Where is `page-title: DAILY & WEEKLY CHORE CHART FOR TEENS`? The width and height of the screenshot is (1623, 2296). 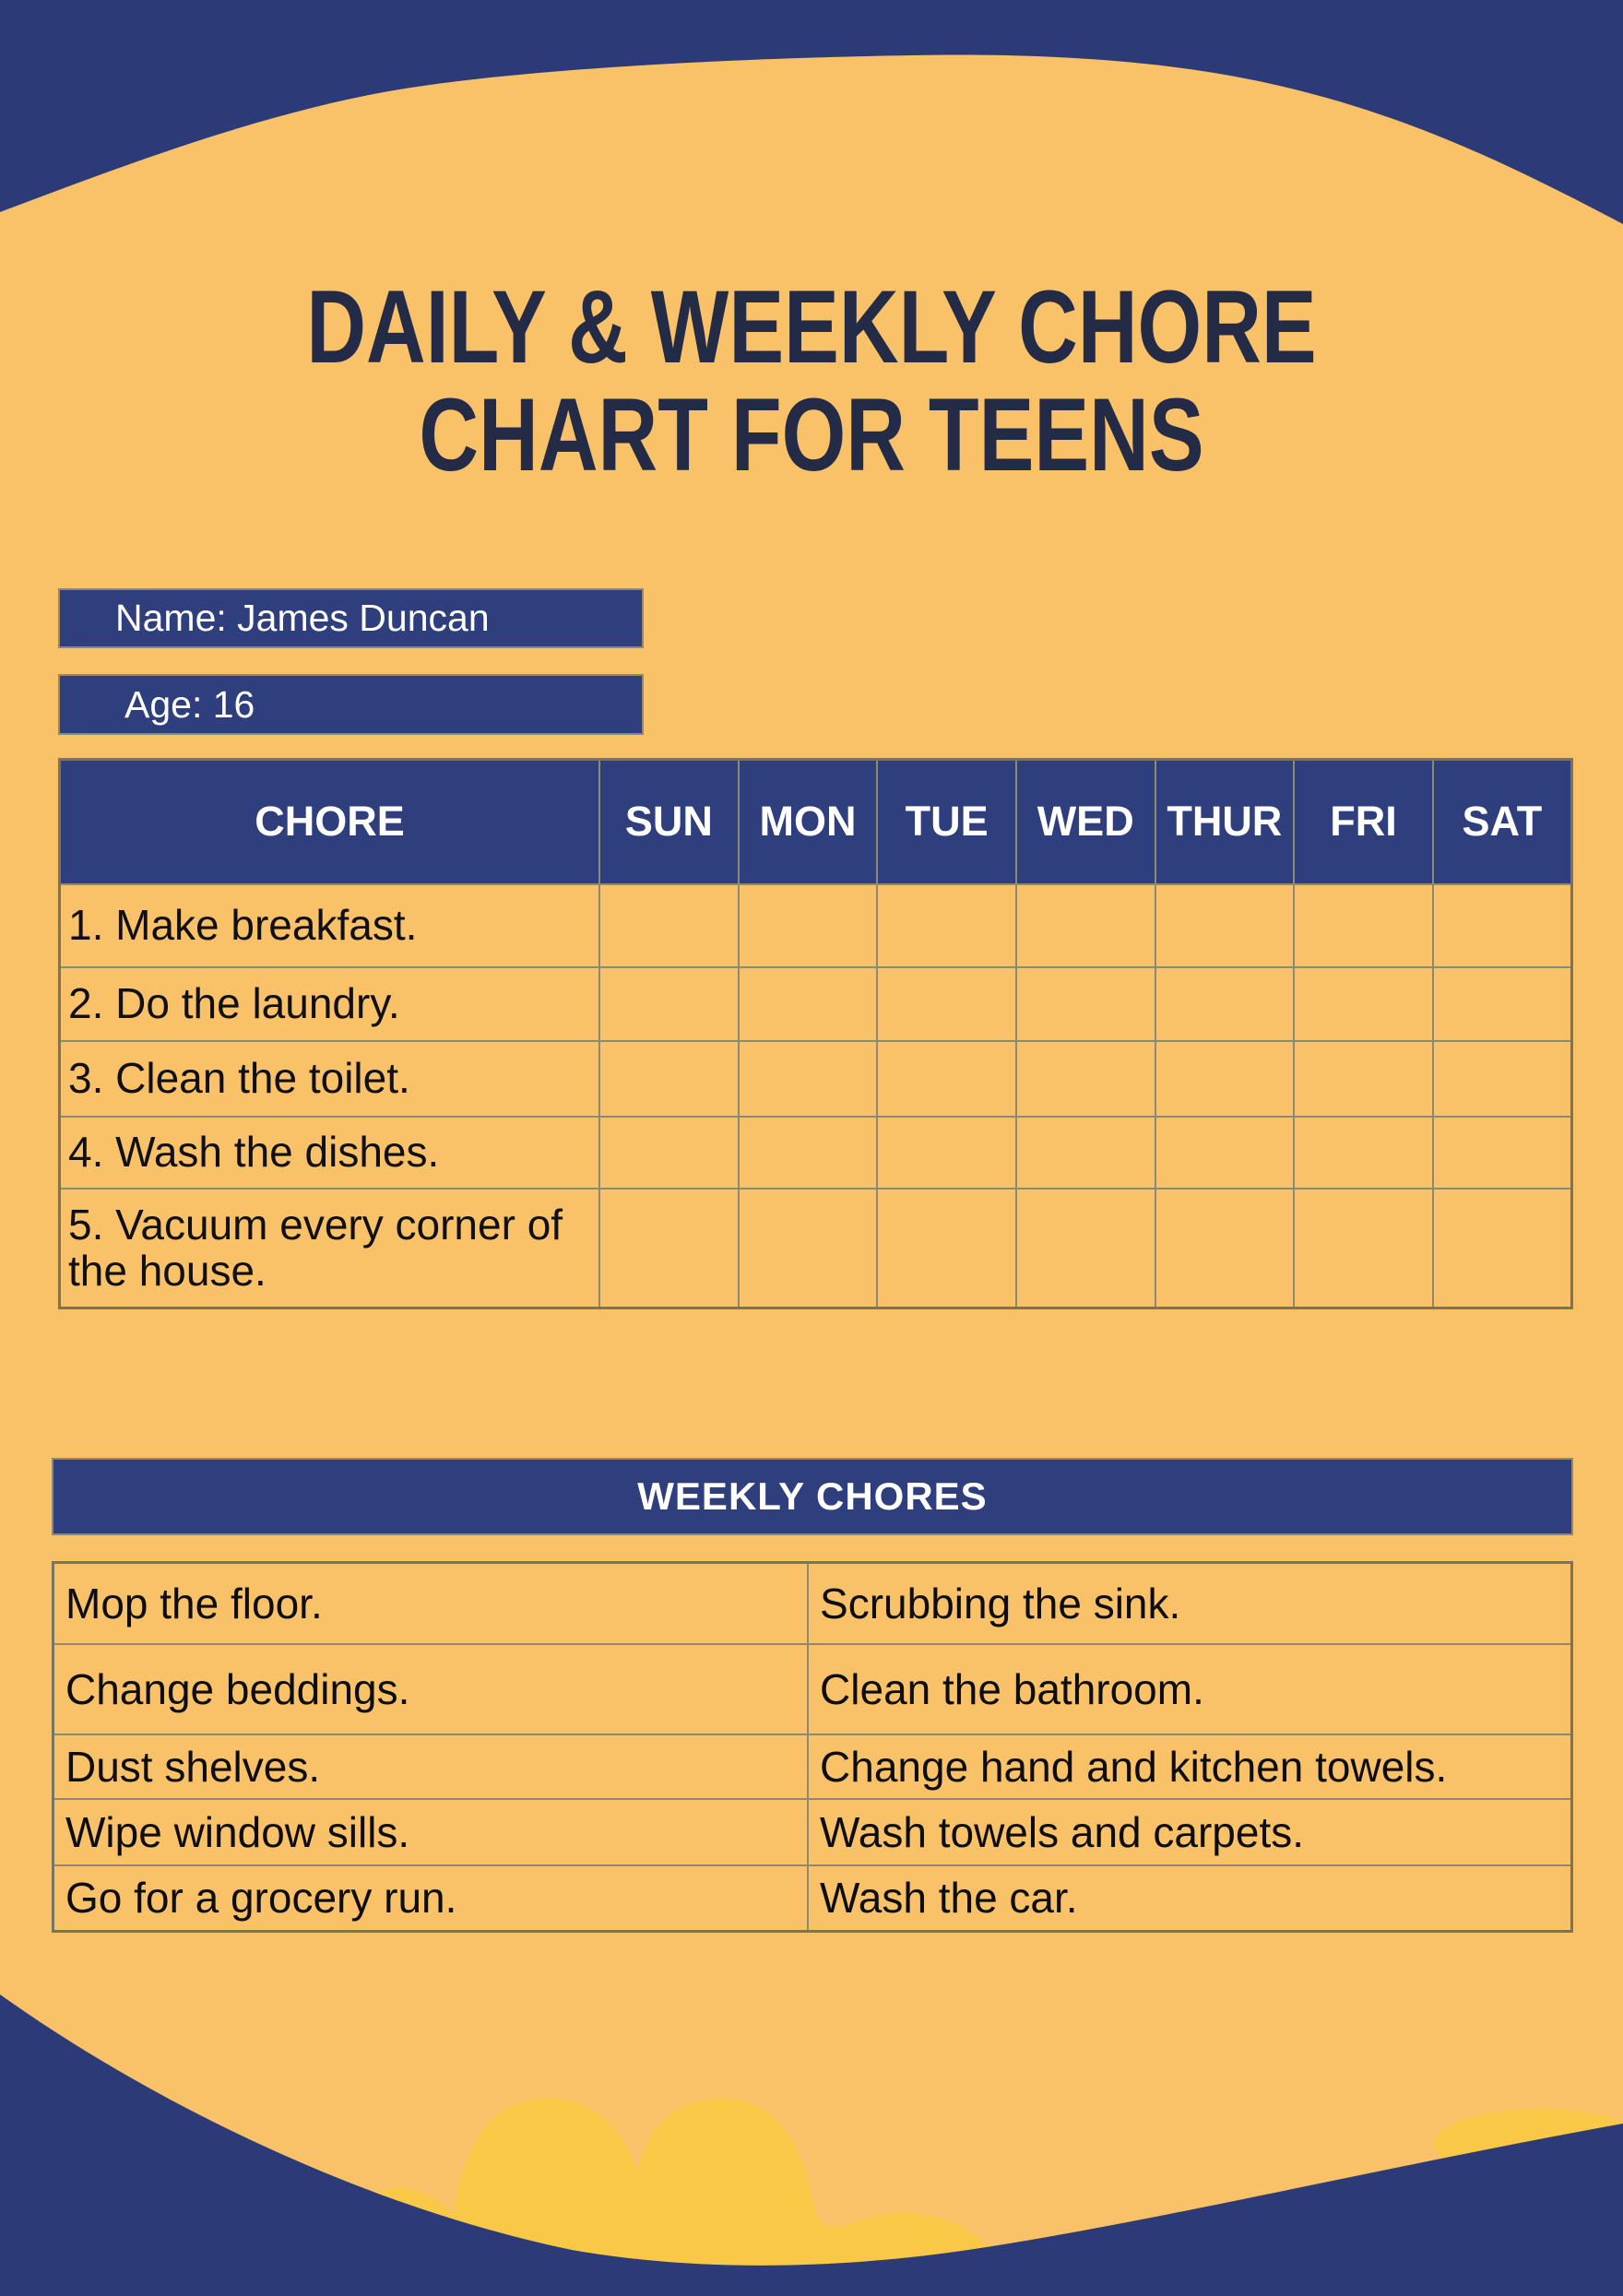 page-title: DAILY & WEEKLY CHORE CHART FOR TEENS is located at coordinates (811, 381).